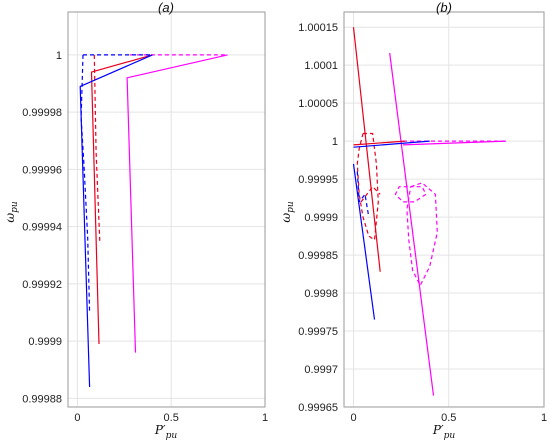 This screenshot has height=447, width=550. I want to click on panel-b-y-tick-label: 1, so click(335, 142).